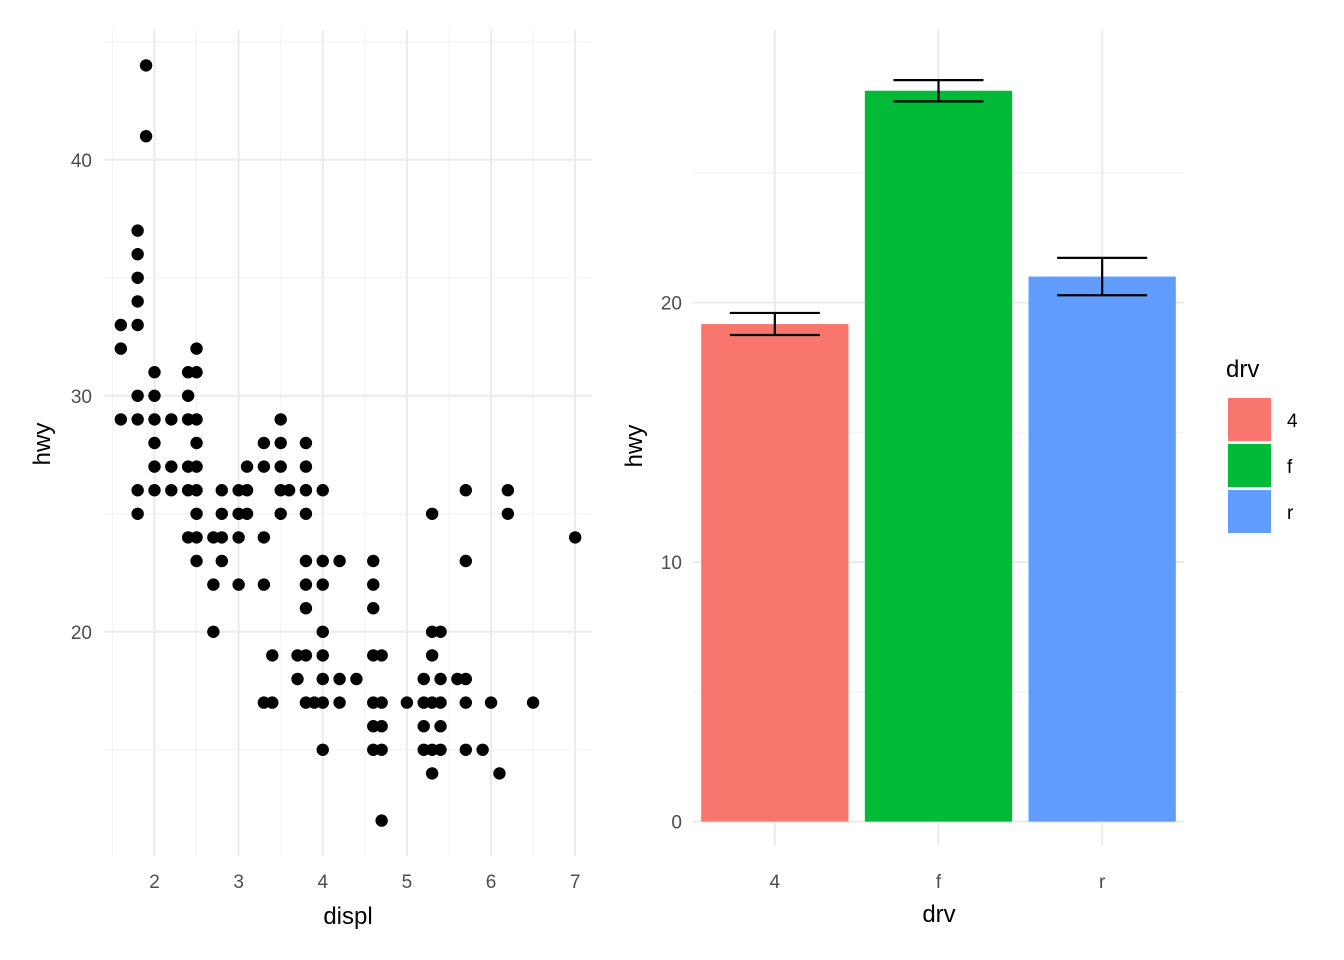 The image size is (1344, 960). Describe the element at coordinates (42, 444) in the screenshot. I see `scatter-y-axis-title: hwy` at that location.